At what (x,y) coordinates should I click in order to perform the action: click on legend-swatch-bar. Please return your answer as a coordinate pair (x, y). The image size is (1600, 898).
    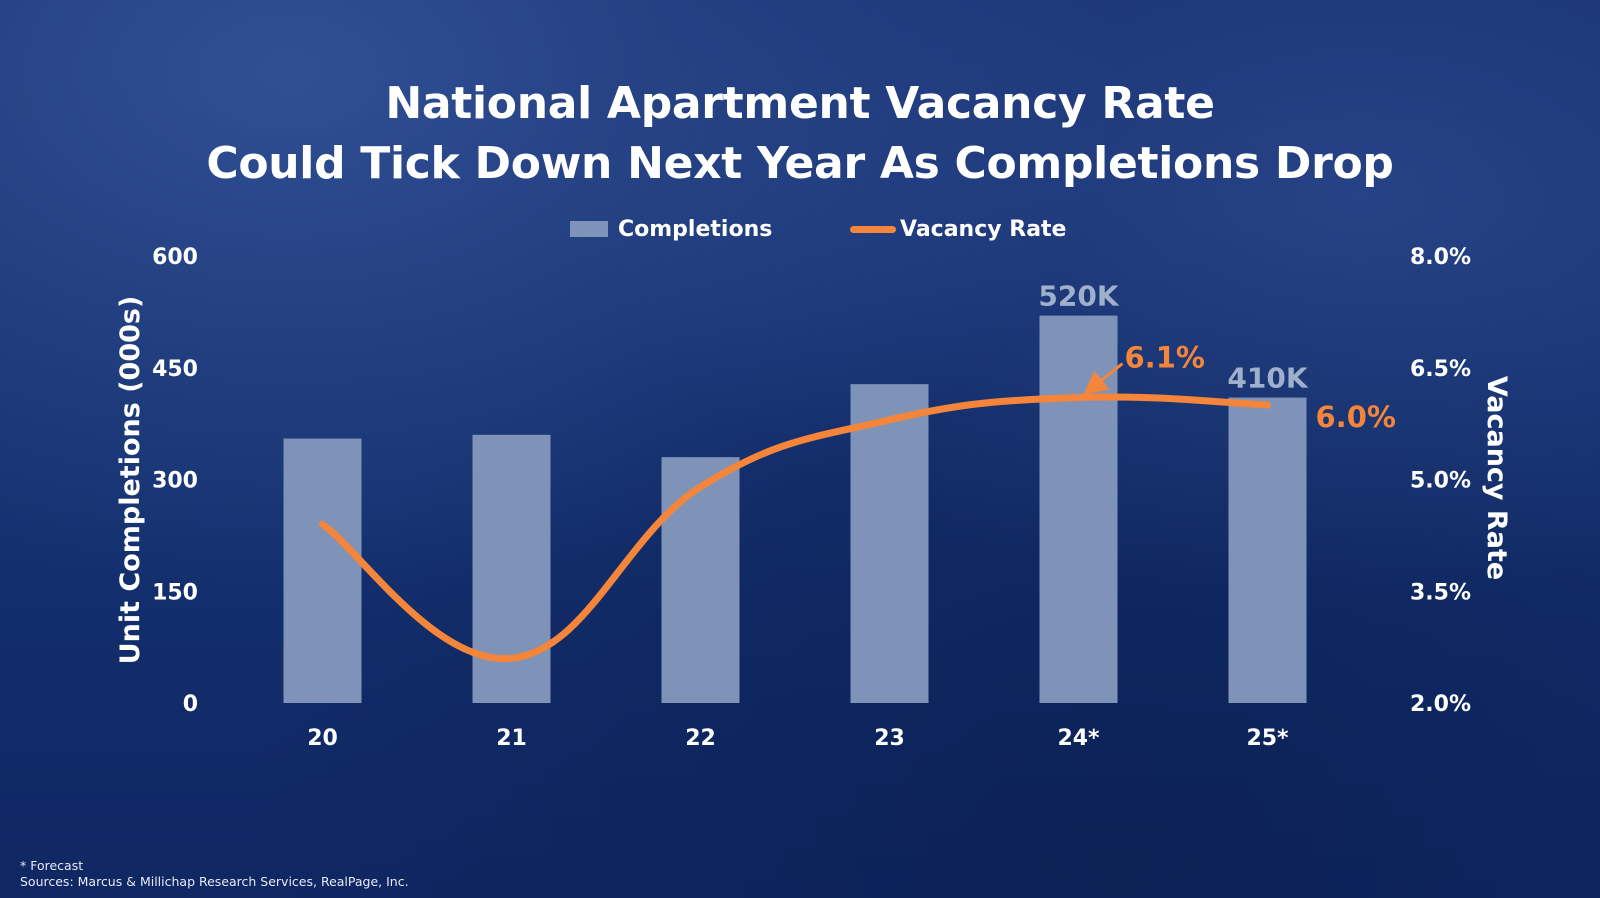
    Looking at the image, I should click on (589, 229).